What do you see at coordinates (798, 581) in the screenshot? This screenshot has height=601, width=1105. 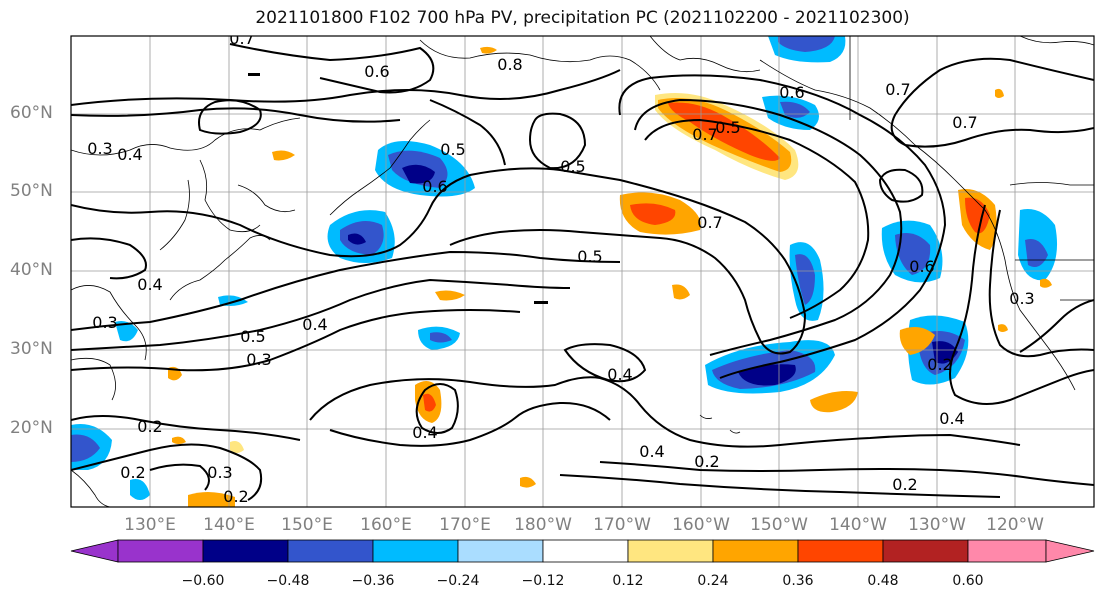 I see `colorbar-tick-label: 0.36` at bounding box center [798, 581].